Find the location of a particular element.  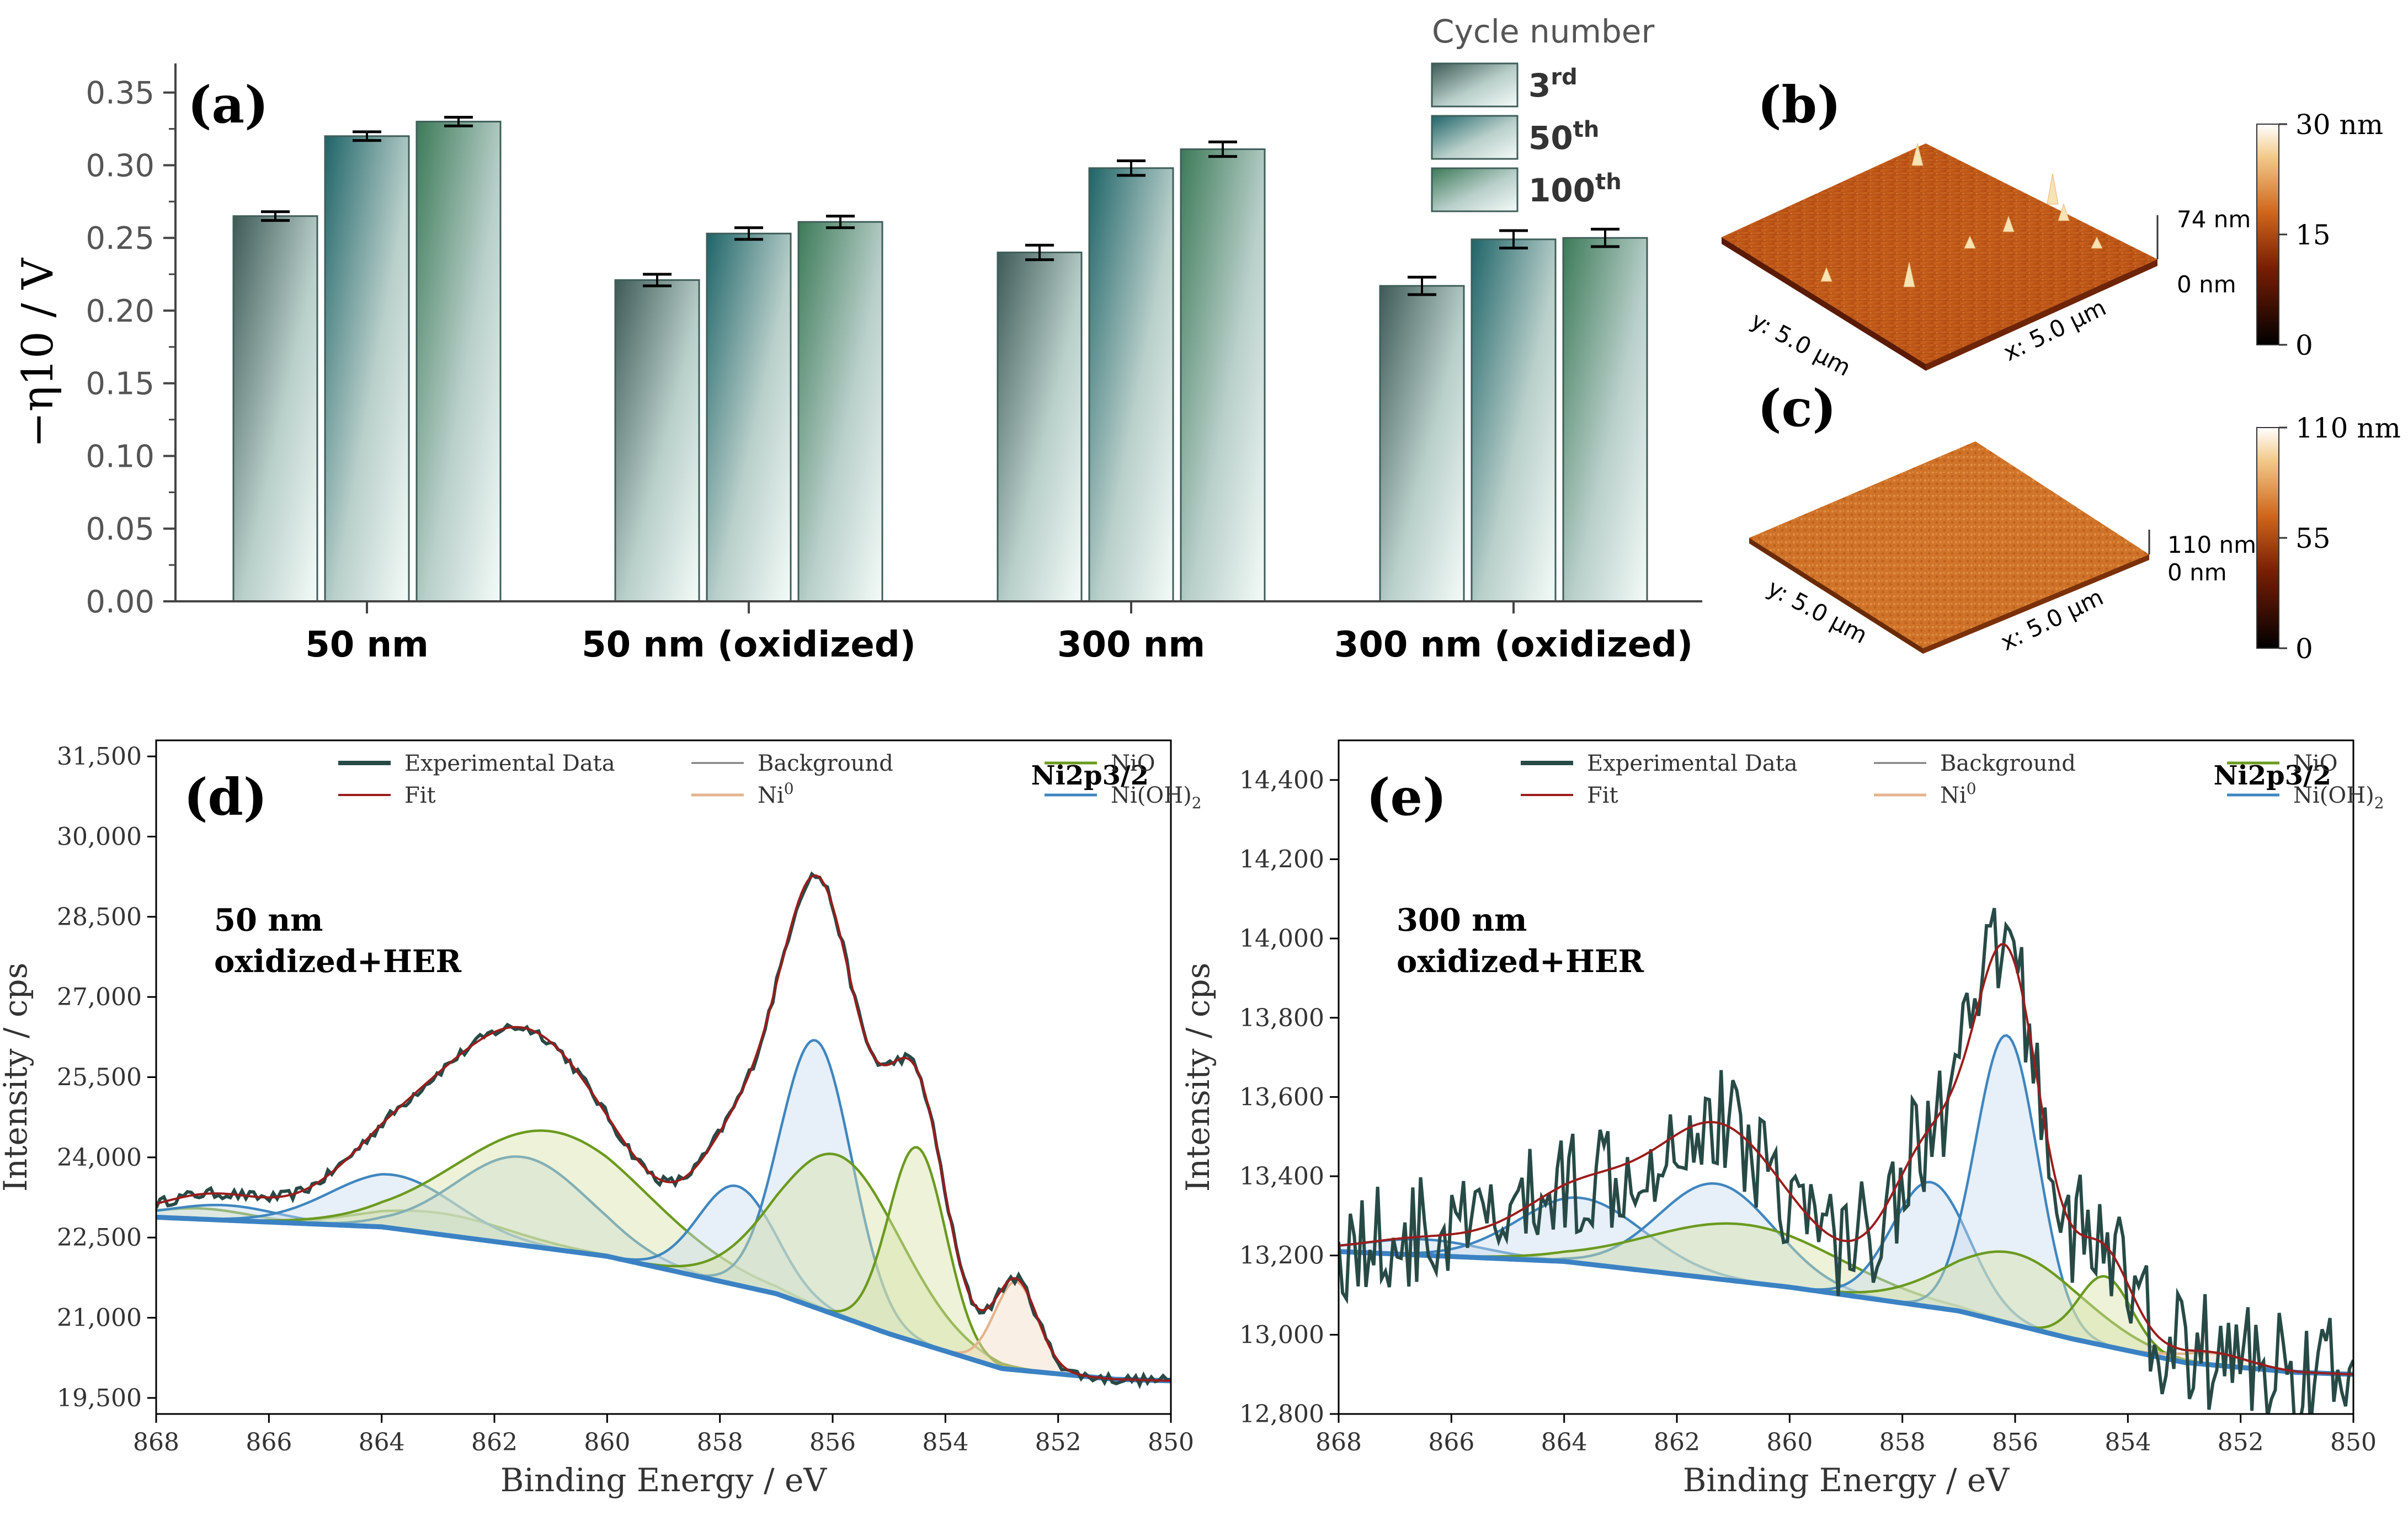

y-tick-label: 28,500 is located at coordinates (100, 917).